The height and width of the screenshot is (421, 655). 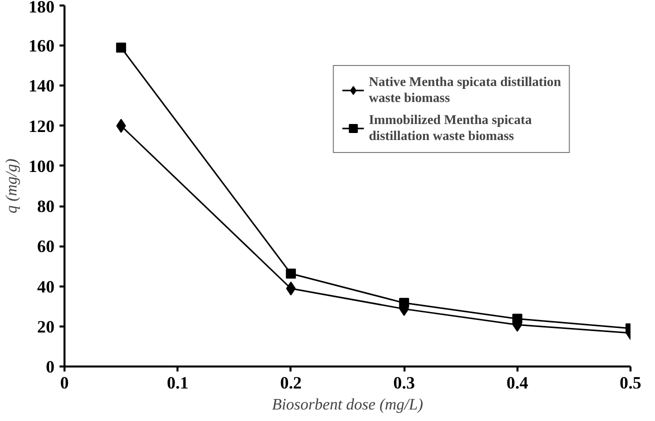 I want to click on x-tick-label: 0.4, so click(x=517, y=383).